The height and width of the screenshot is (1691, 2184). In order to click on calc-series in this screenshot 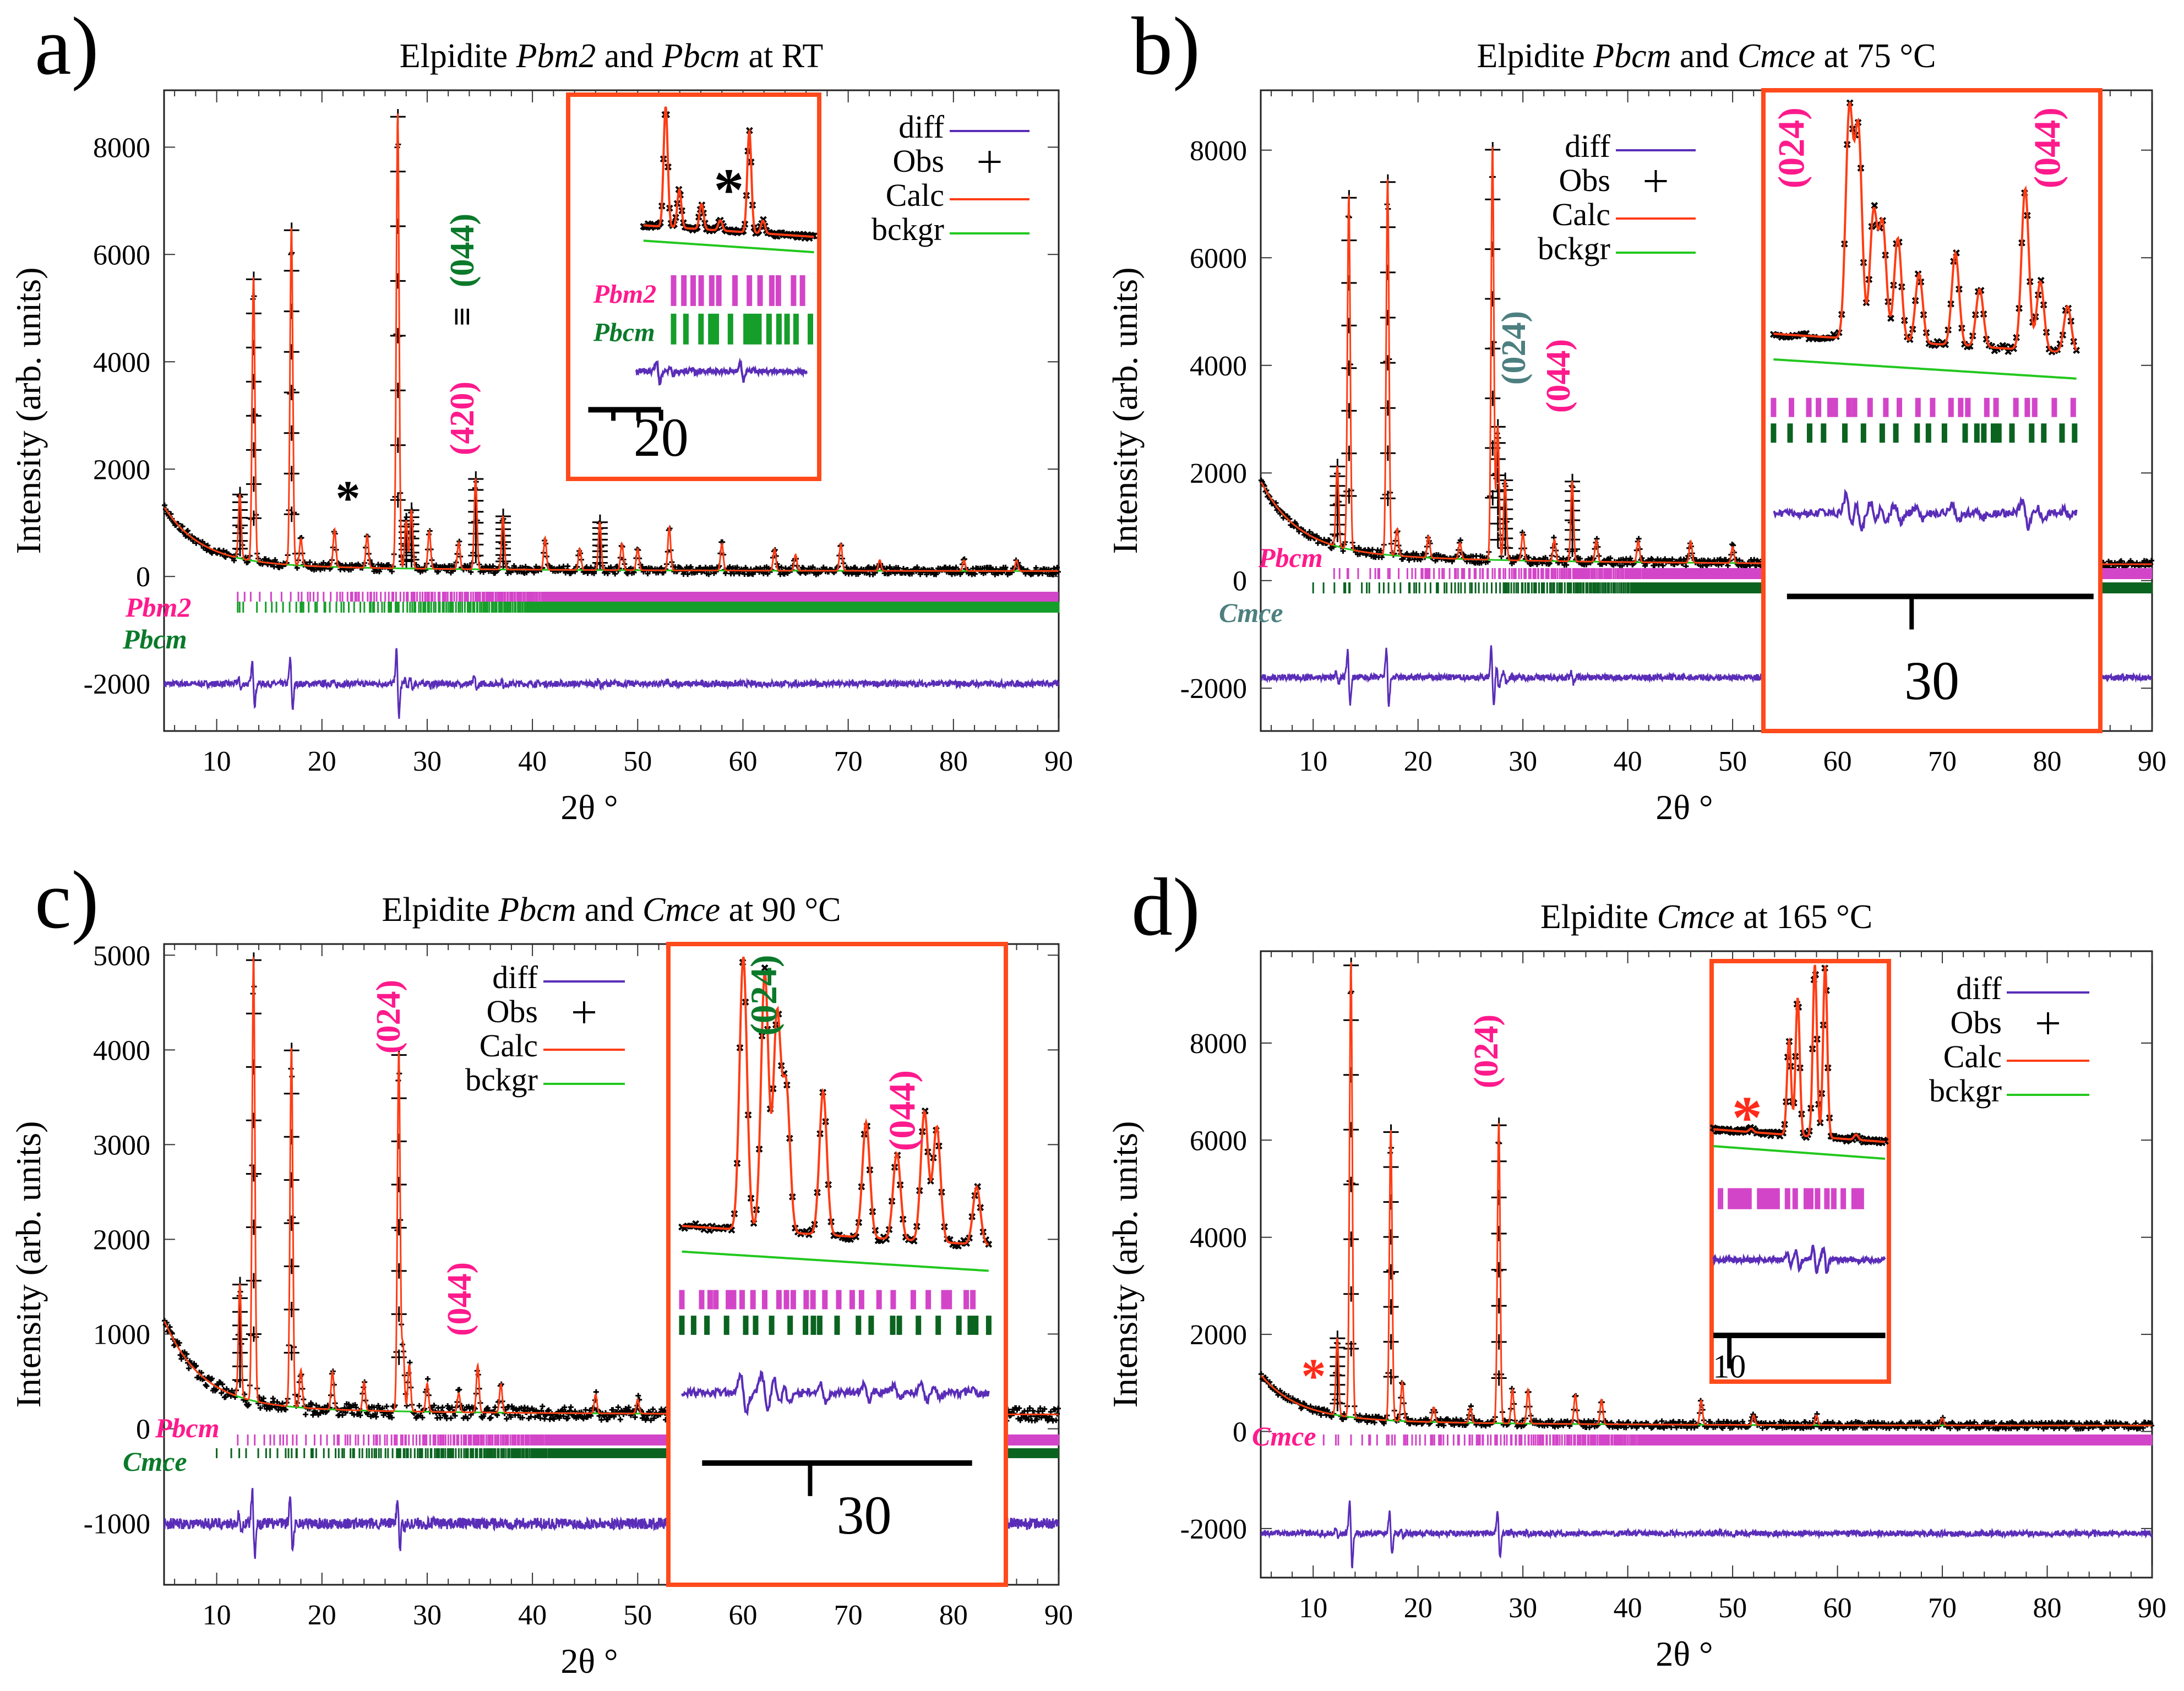, I will do `click(1706, 1194)`.